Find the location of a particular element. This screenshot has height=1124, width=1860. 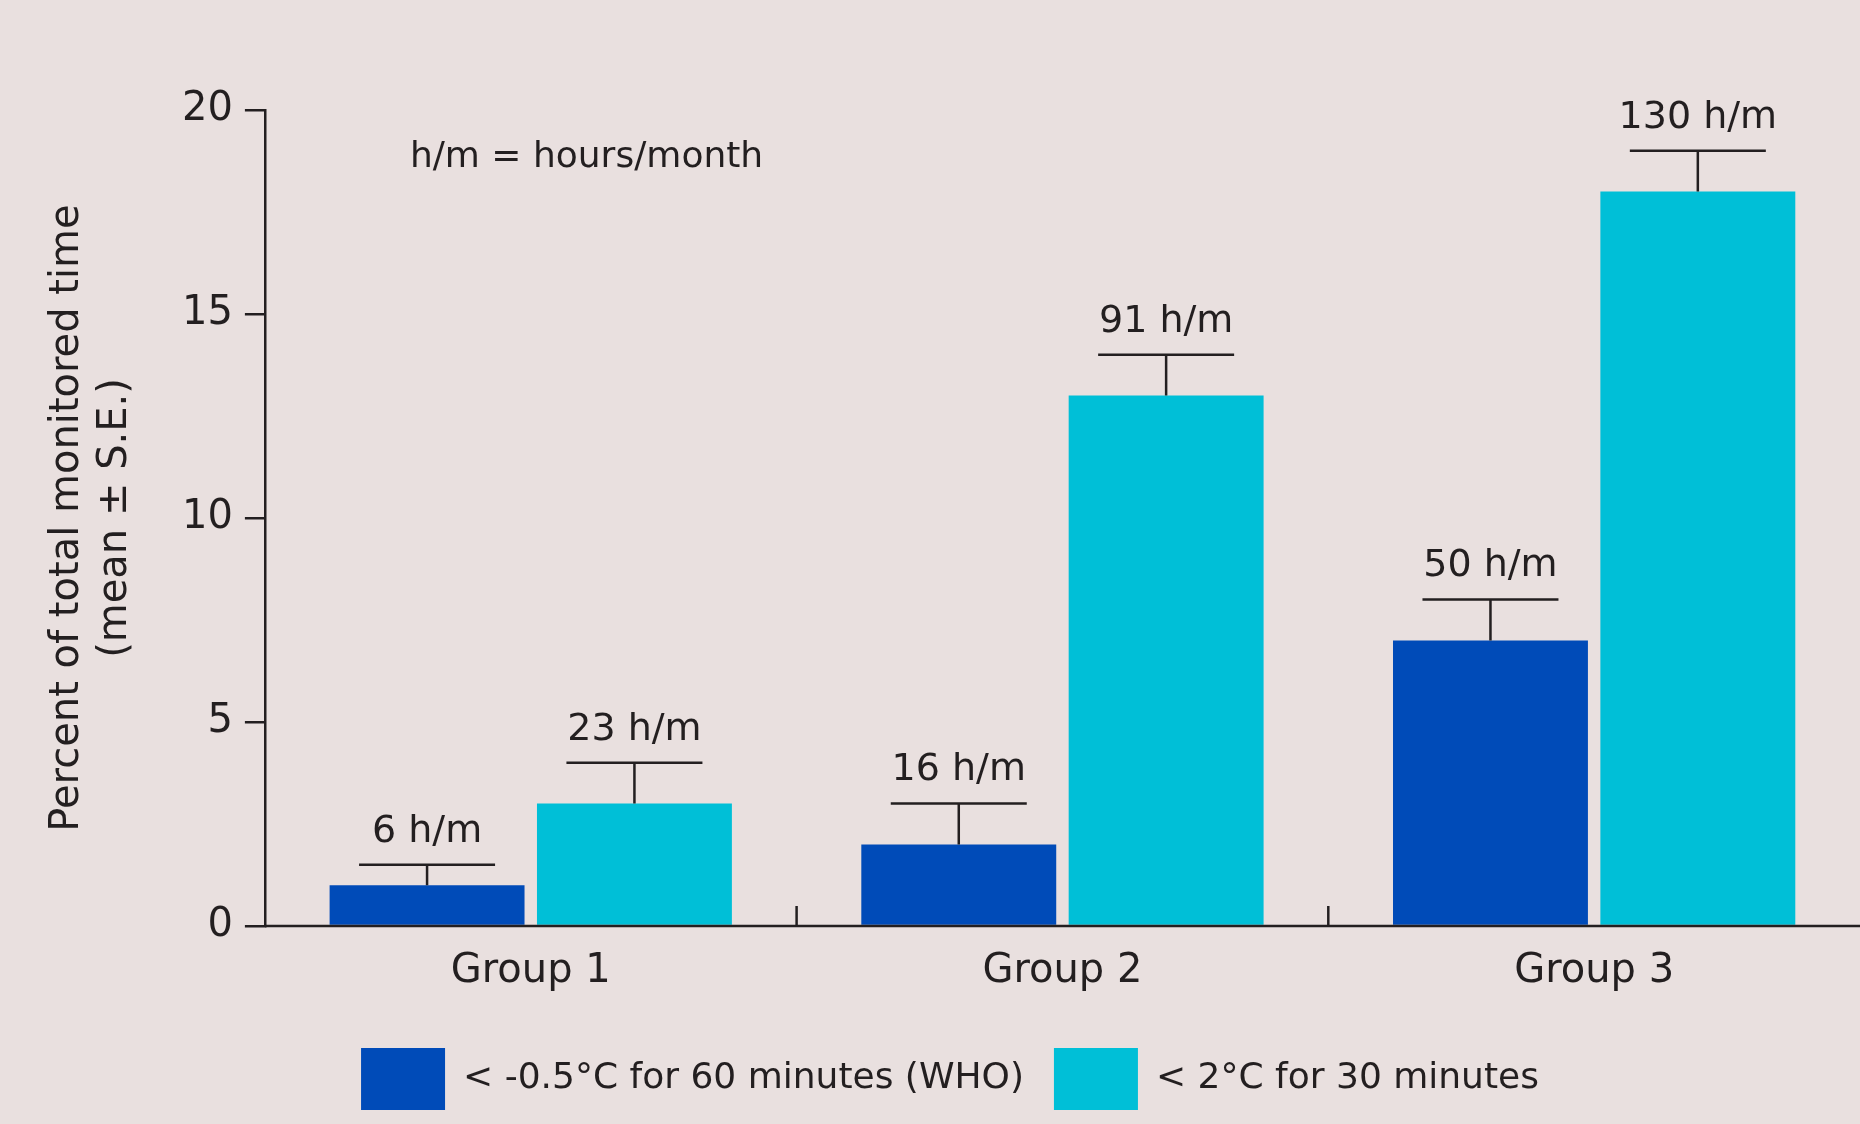

legend-label: < -0.5°C for 60 minutes (WHO) is located at coordinates (743, 1076).